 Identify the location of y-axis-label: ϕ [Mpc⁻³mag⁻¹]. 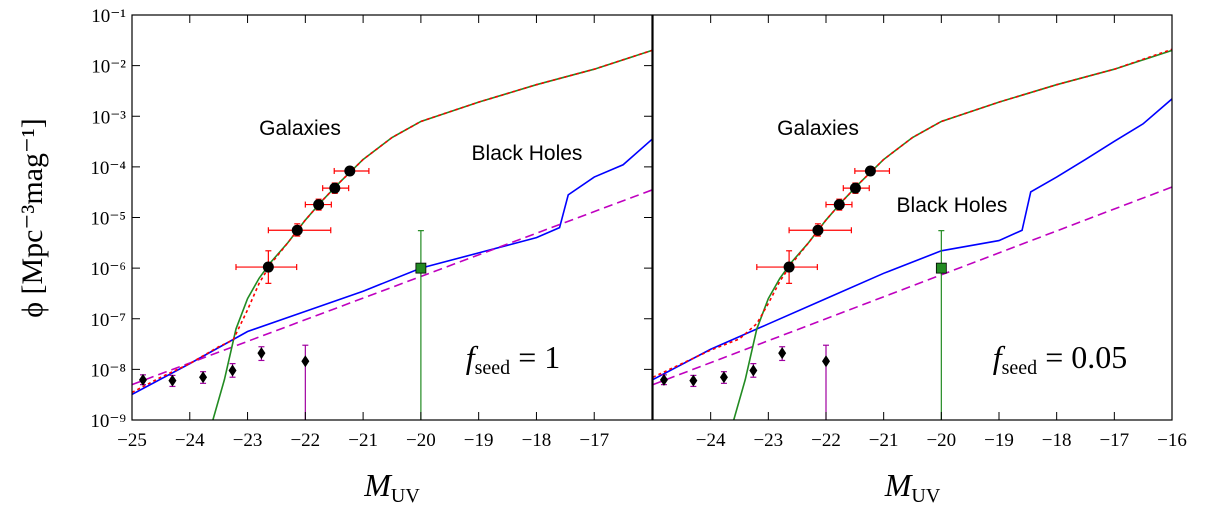
(32, 218).